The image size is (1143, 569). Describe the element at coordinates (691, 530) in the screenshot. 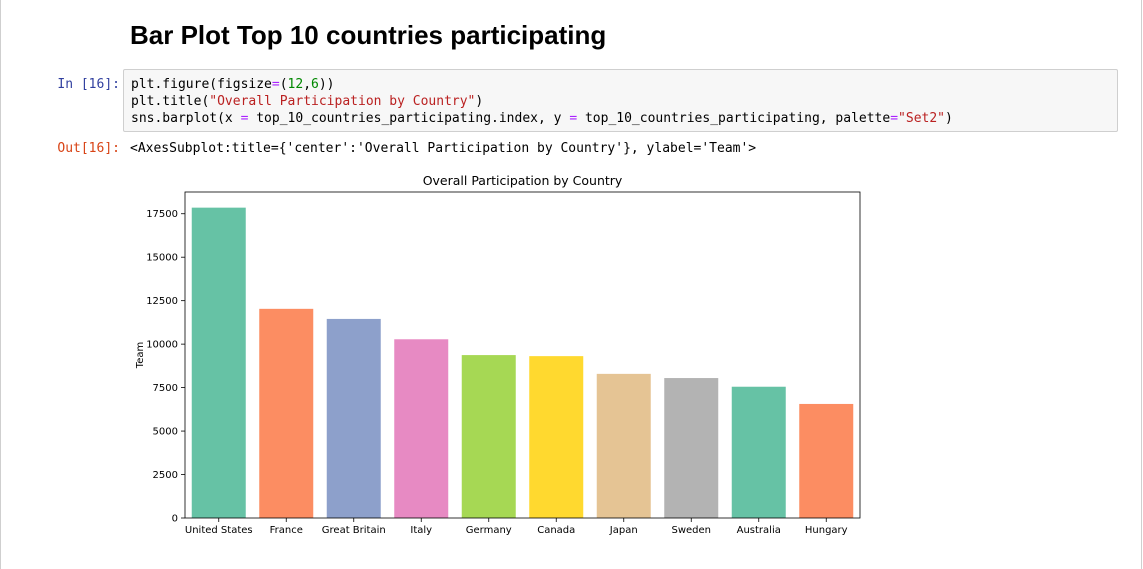

I see `x-tick-label: Sweden` at that location.